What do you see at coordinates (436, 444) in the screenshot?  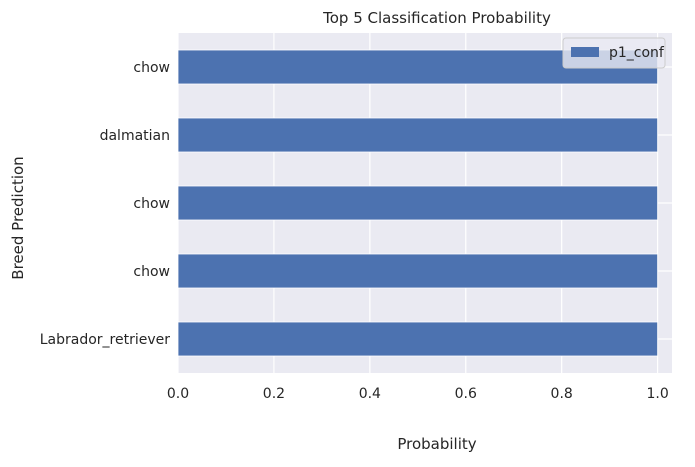 I see `x-axis-label: Probability` at bounding box center [436, 444].